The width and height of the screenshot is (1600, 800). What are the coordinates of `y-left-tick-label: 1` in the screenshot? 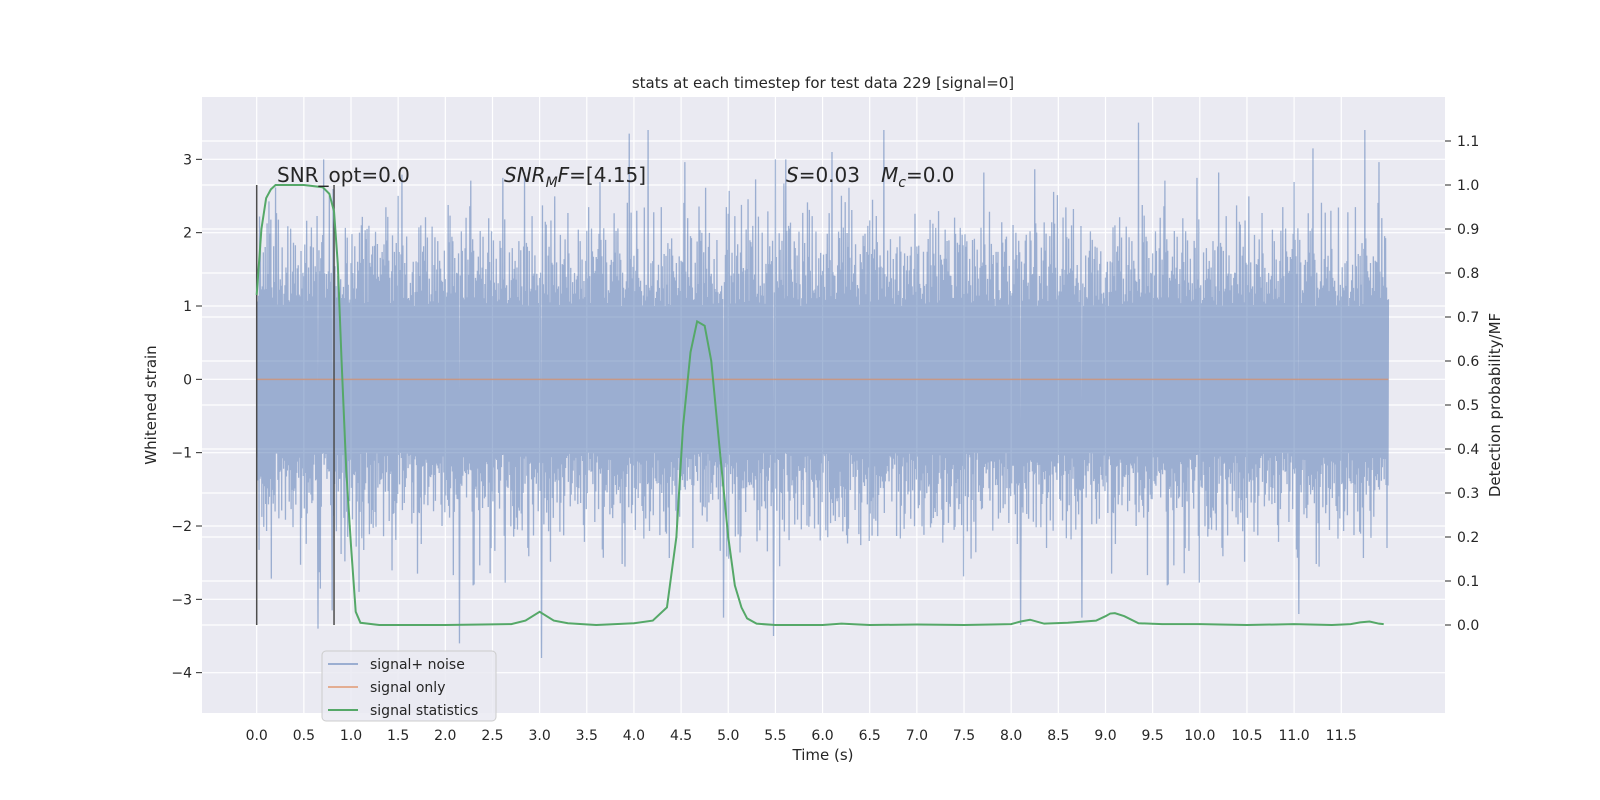 It's located at (187, 307).